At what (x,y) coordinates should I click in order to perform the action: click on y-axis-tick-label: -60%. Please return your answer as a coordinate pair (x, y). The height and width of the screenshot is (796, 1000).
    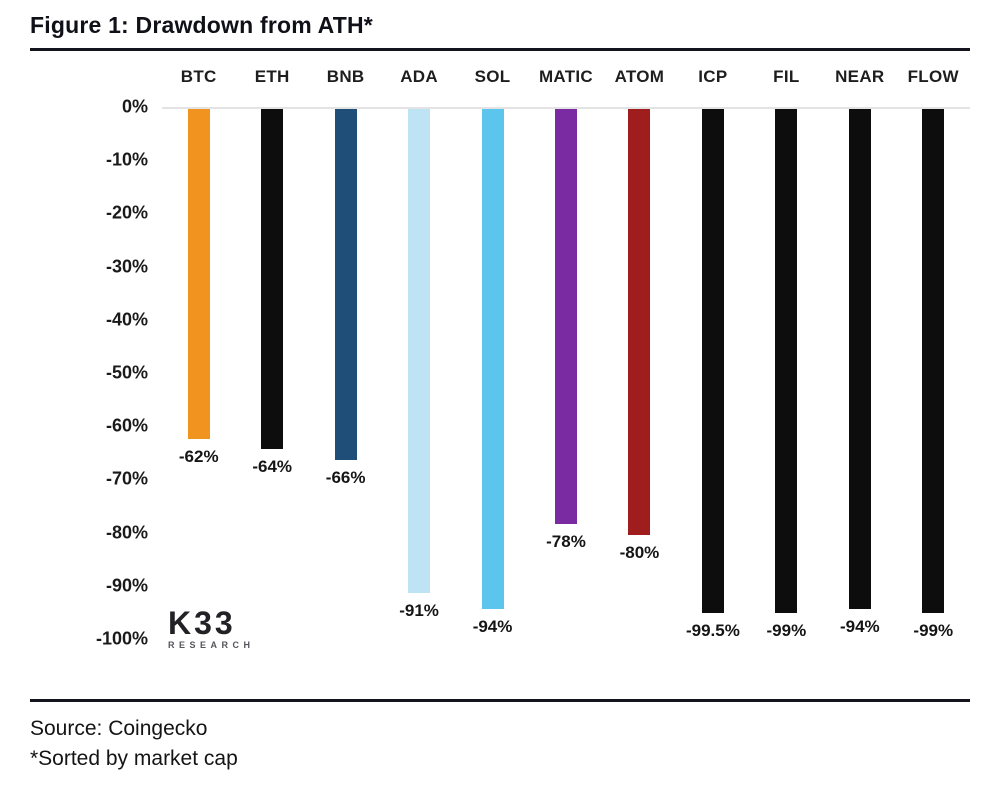
    Looking at the image, I should click on (126, 425).